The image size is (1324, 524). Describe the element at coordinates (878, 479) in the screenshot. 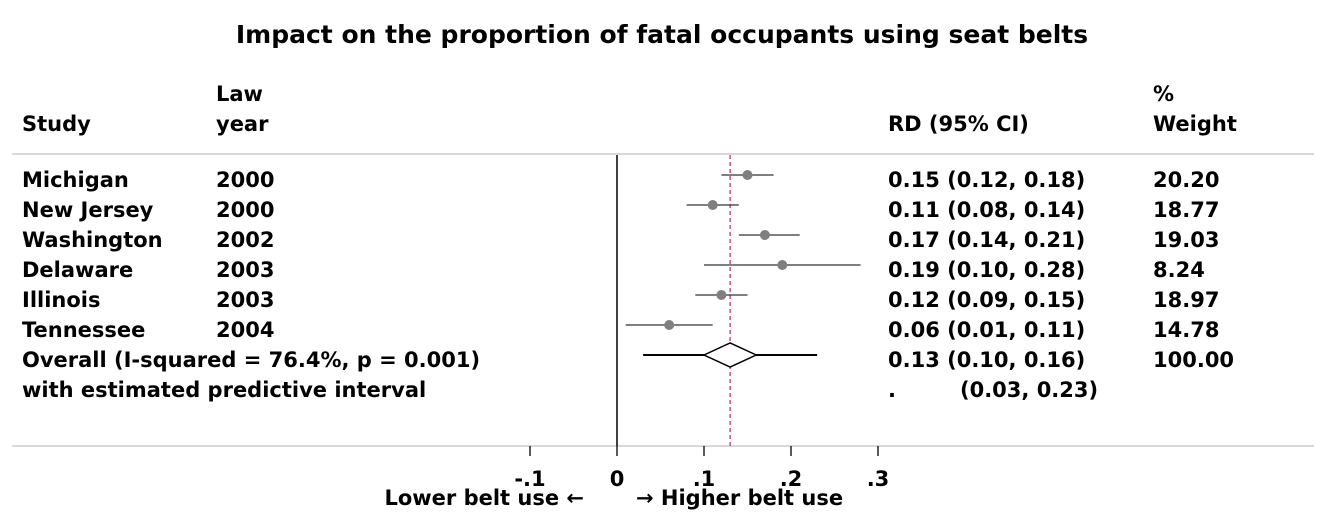

I see `x-tick-label: .3` at that location.